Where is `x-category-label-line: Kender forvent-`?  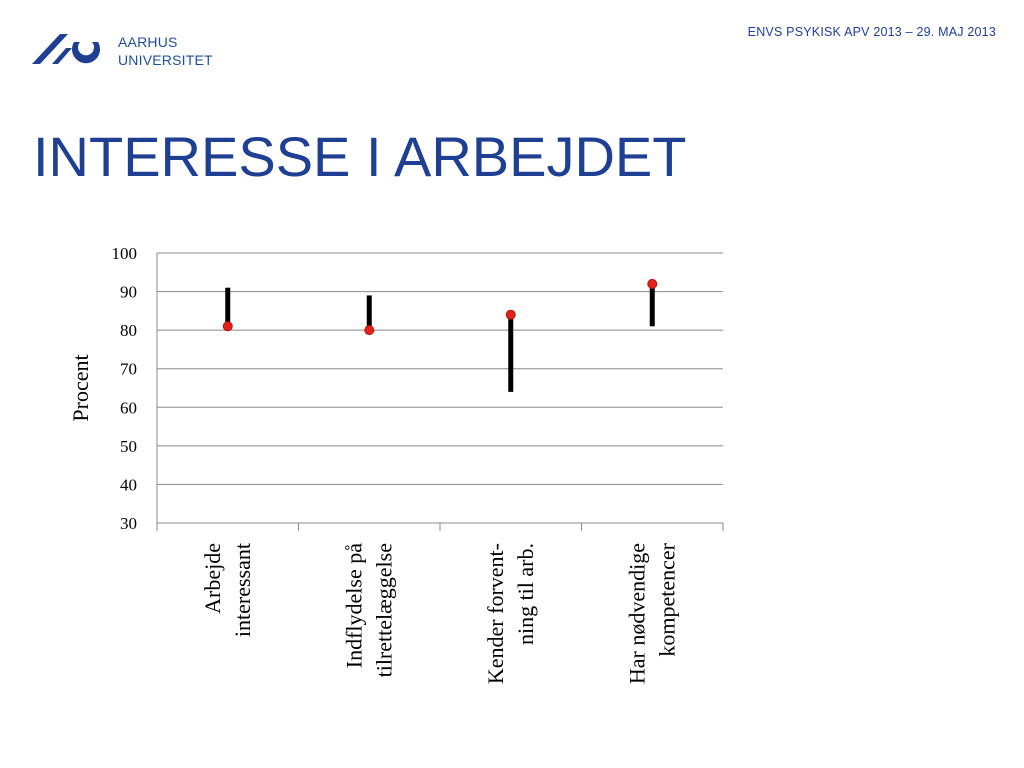 x-category-label-line: Kender forvent- is located at coordinates (495, 613).